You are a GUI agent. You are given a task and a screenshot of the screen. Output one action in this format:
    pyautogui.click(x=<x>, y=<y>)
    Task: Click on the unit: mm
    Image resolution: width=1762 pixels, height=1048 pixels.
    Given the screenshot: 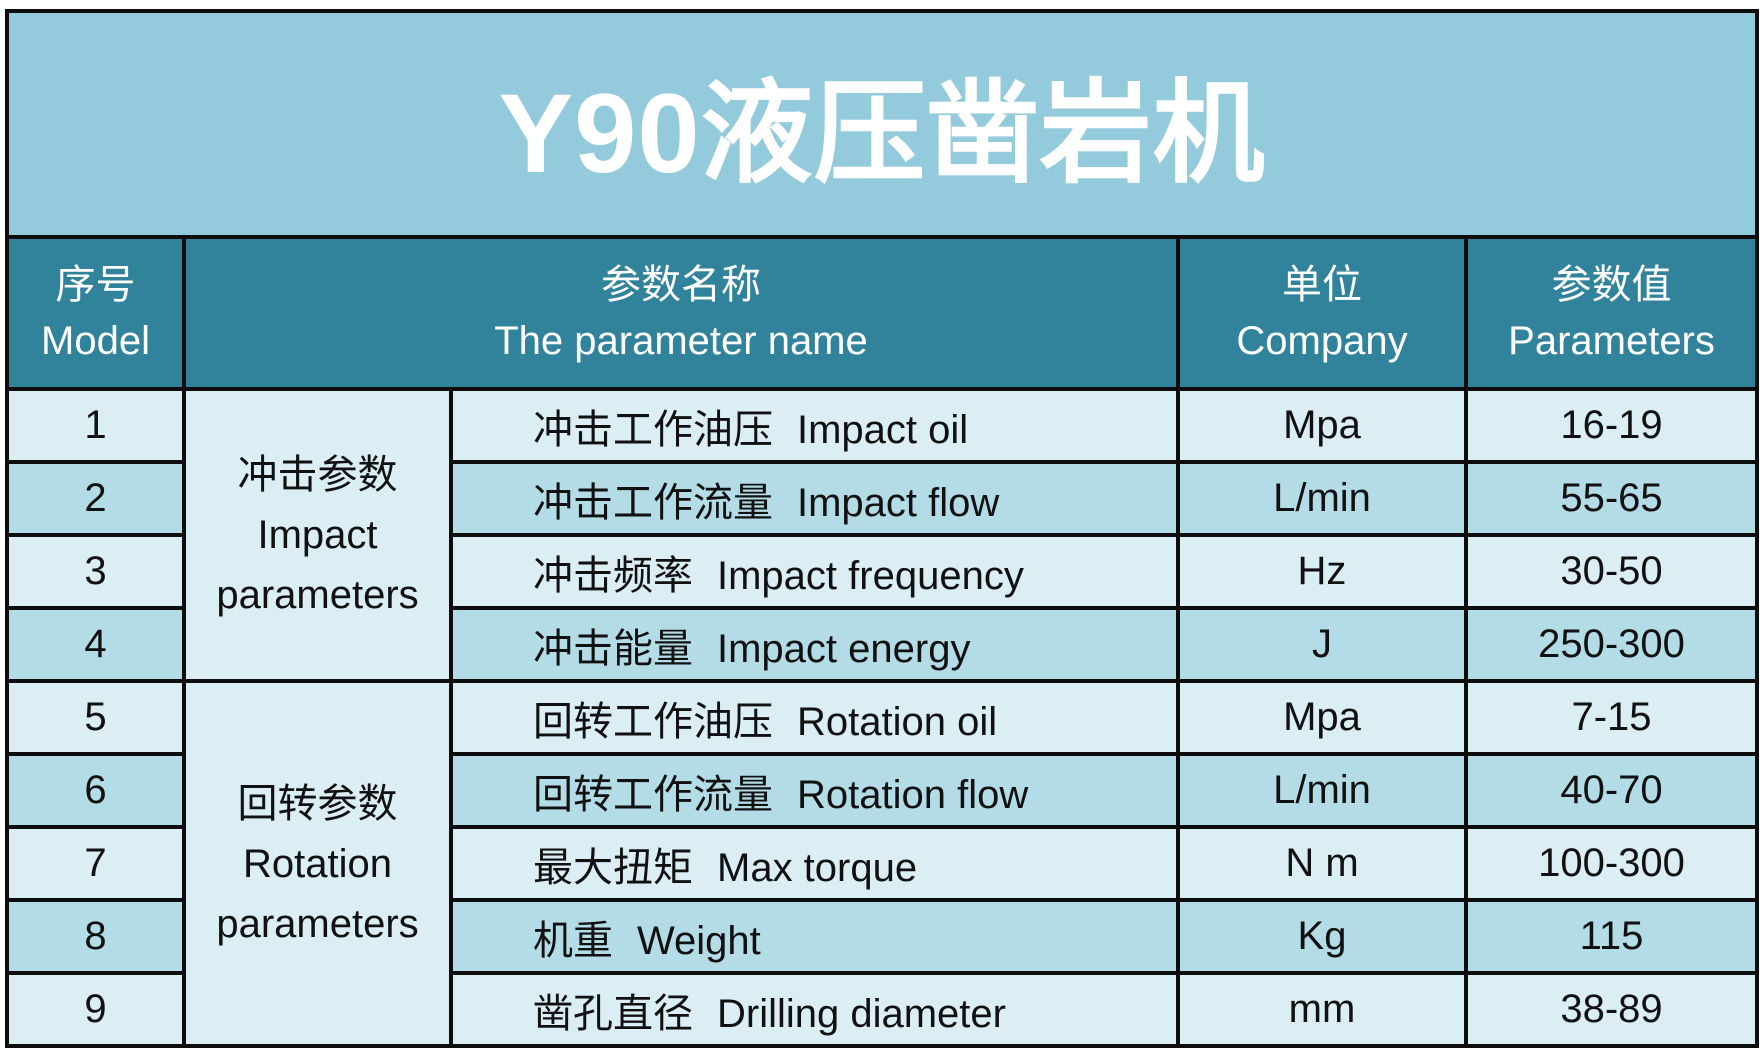 What is the action you would take?
    pyautogui.click(x=1322, y=1009)
    